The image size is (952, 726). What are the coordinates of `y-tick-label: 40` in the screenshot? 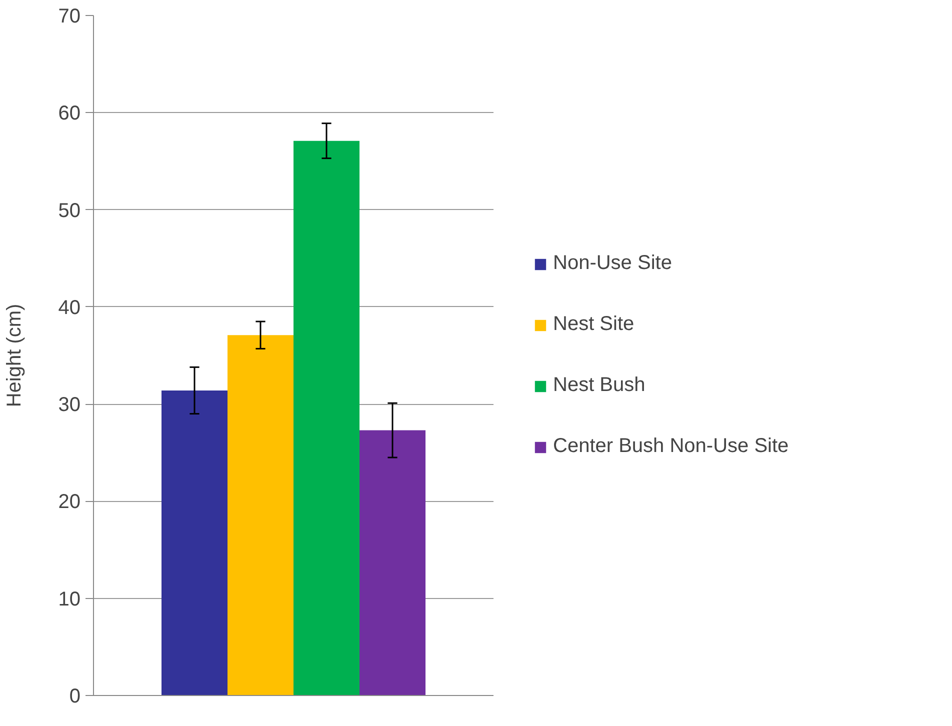 It's located at (69, 307).